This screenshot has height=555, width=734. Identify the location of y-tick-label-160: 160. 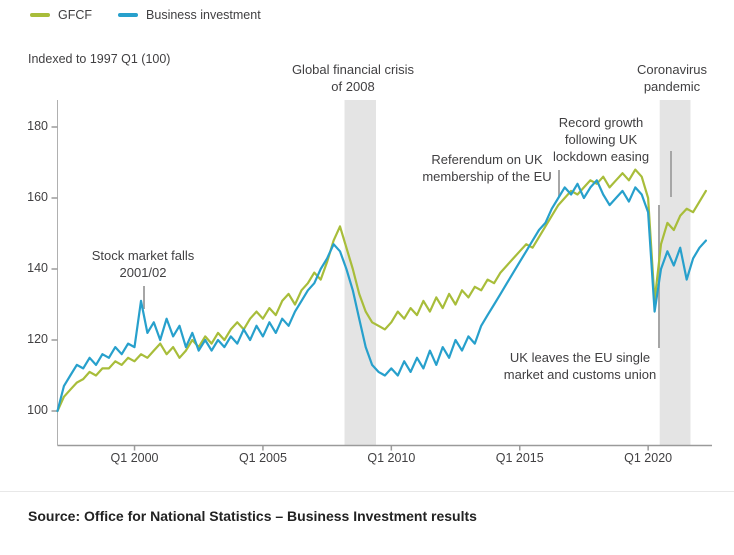
(37, 197).